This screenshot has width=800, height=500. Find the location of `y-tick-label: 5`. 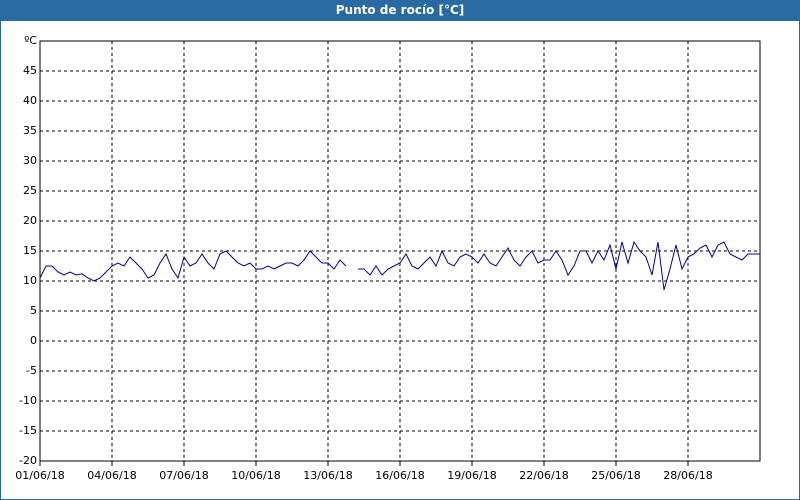

y-tick-label: 5 is located at coordinates (33, 310).